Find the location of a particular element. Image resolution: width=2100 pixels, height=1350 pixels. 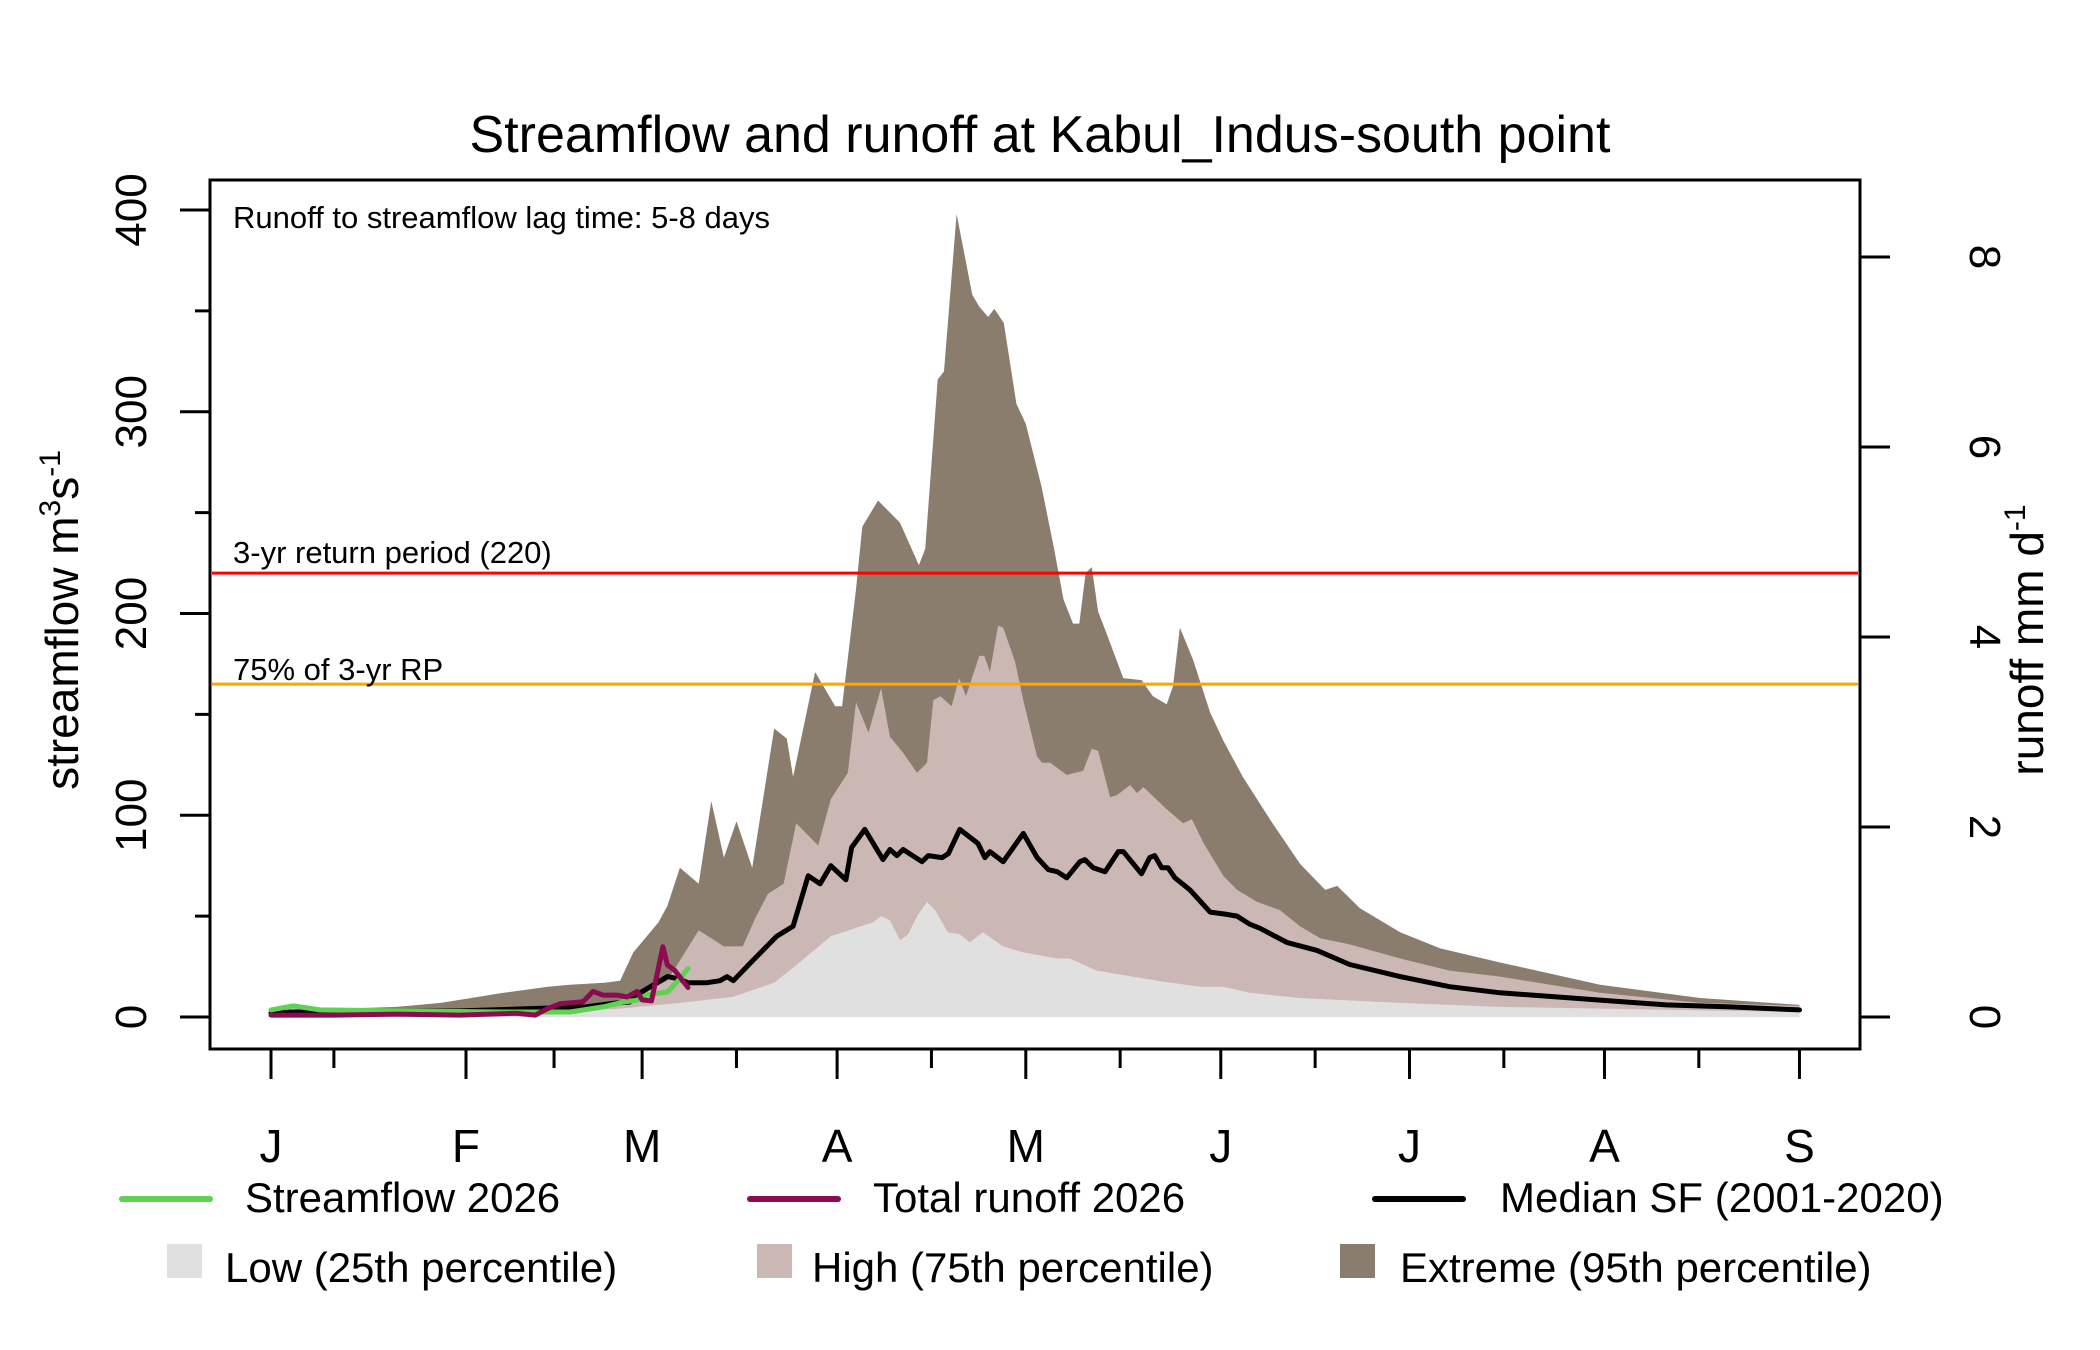

y-left-tick-label: 400 is located at coordinates (131, 209).